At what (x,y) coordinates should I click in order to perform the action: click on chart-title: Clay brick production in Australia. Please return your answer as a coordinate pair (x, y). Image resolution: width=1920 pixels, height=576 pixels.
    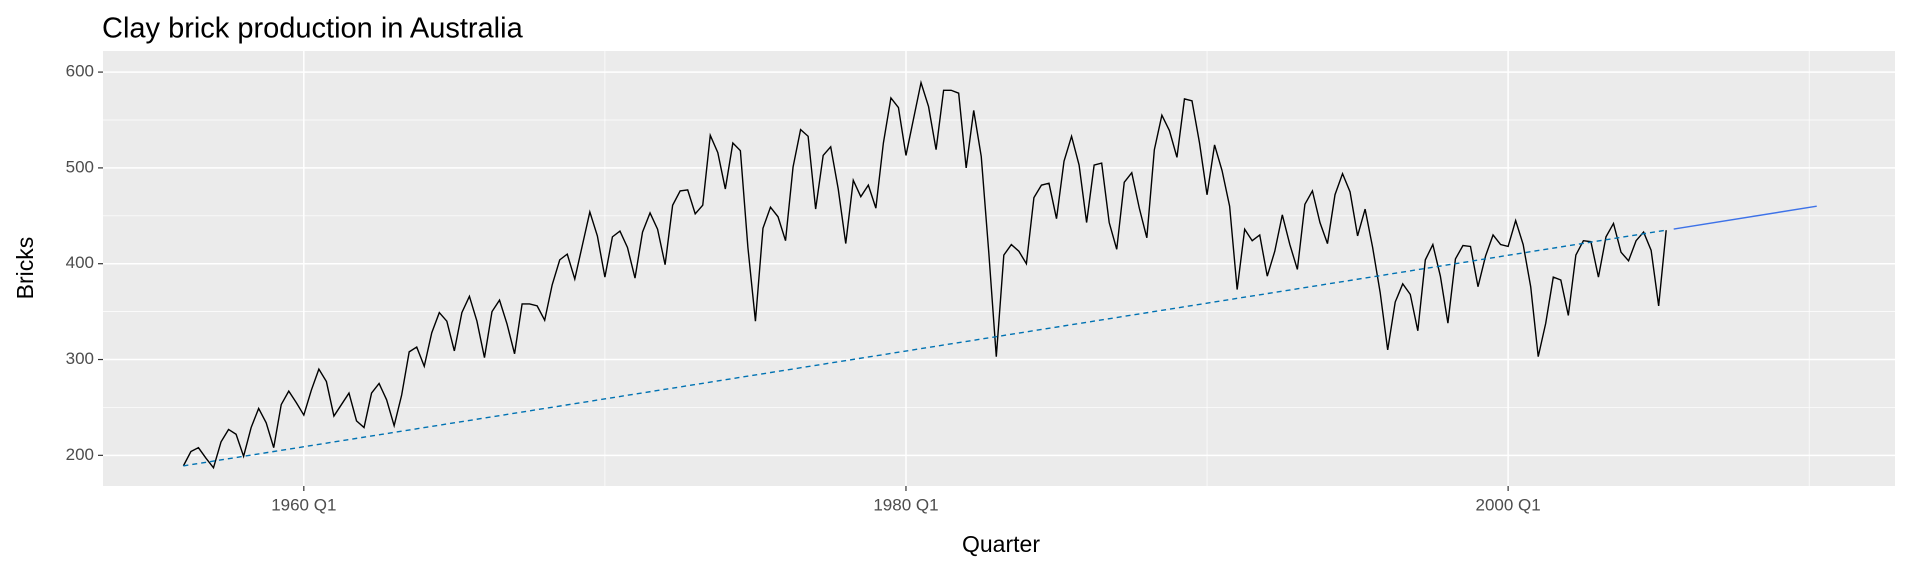
    Looking at the image, I should click on (313, 29).